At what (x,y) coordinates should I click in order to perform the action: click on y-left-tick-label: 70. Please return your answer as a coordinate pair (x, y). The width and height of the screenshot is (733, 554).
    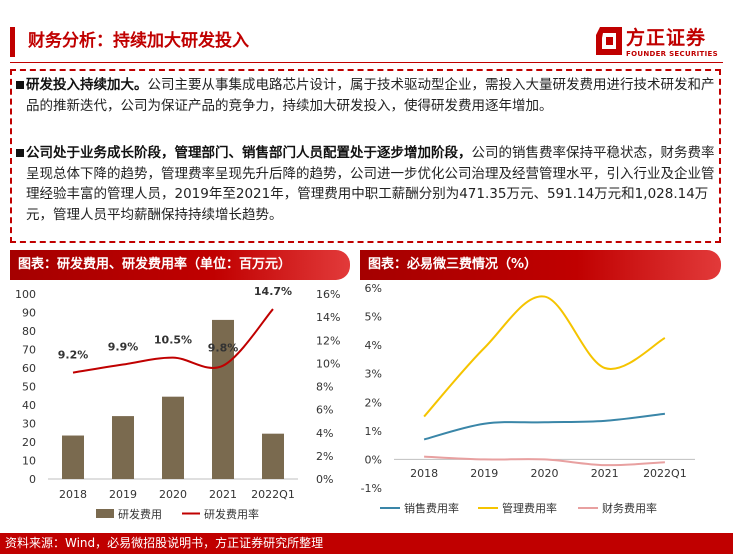
    Looking at the image, I should click on (29, 350).